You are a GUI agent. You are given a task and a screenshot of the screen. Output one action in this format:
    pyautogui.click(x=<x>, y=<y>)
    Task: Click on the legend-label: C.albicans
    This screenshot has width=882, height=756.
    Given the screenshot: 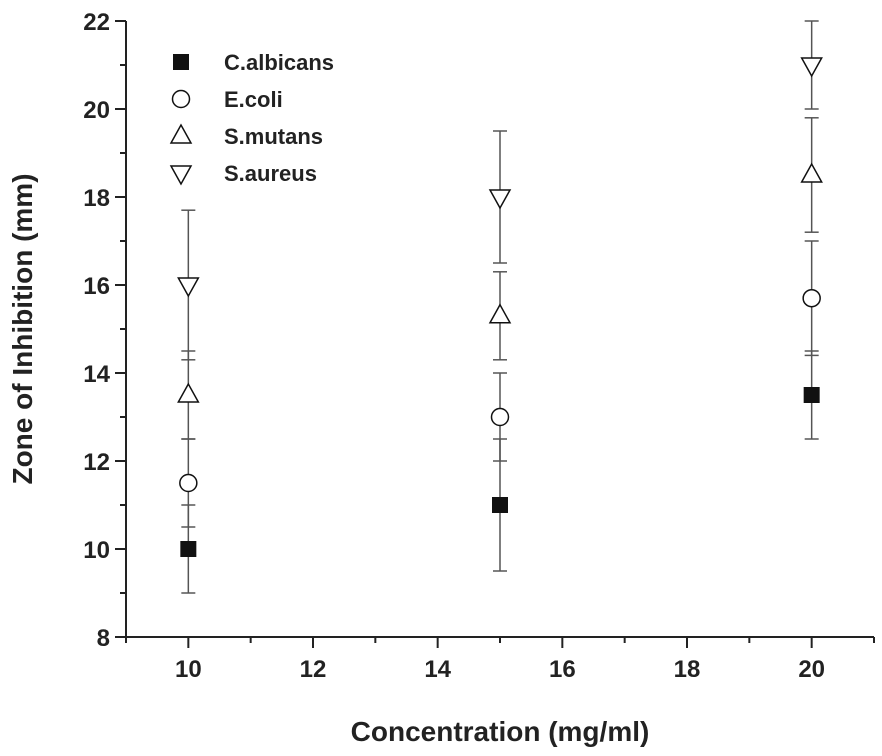 What is the action you would take?
    pyautogui.click(x=279, y=62)
    